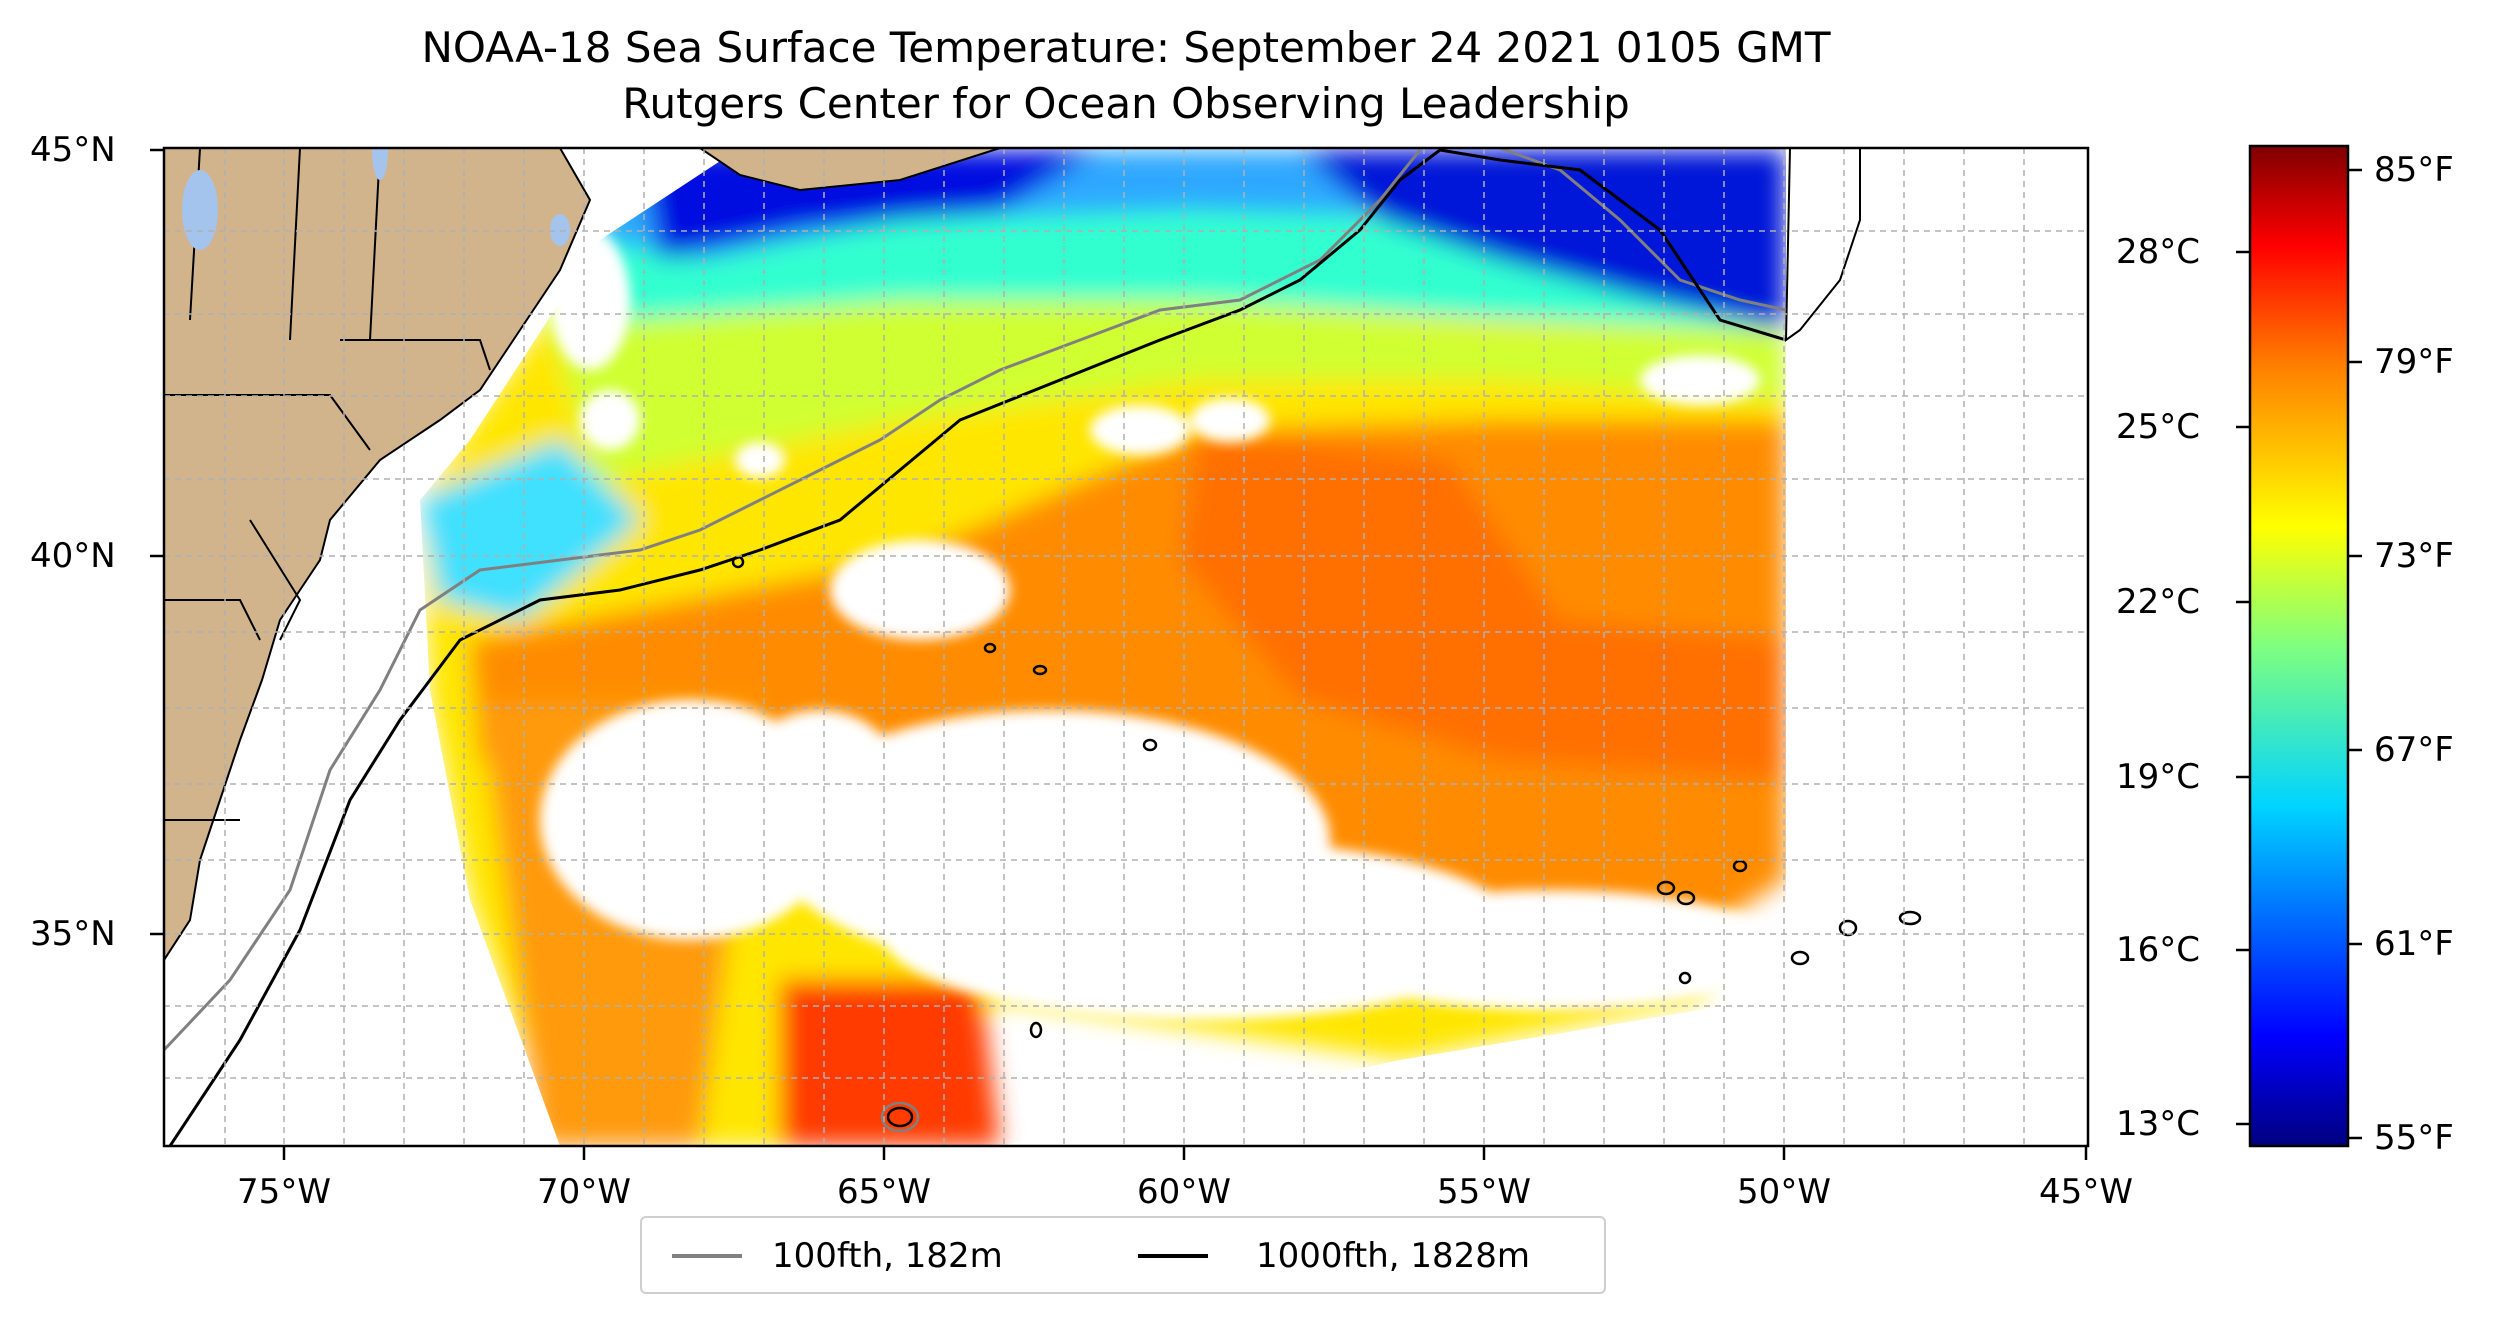 The width and height of the screenshot is (2502, 1318). I want to click on colorbar-fahrenheit-label: 79°F, so click(2414, 362).